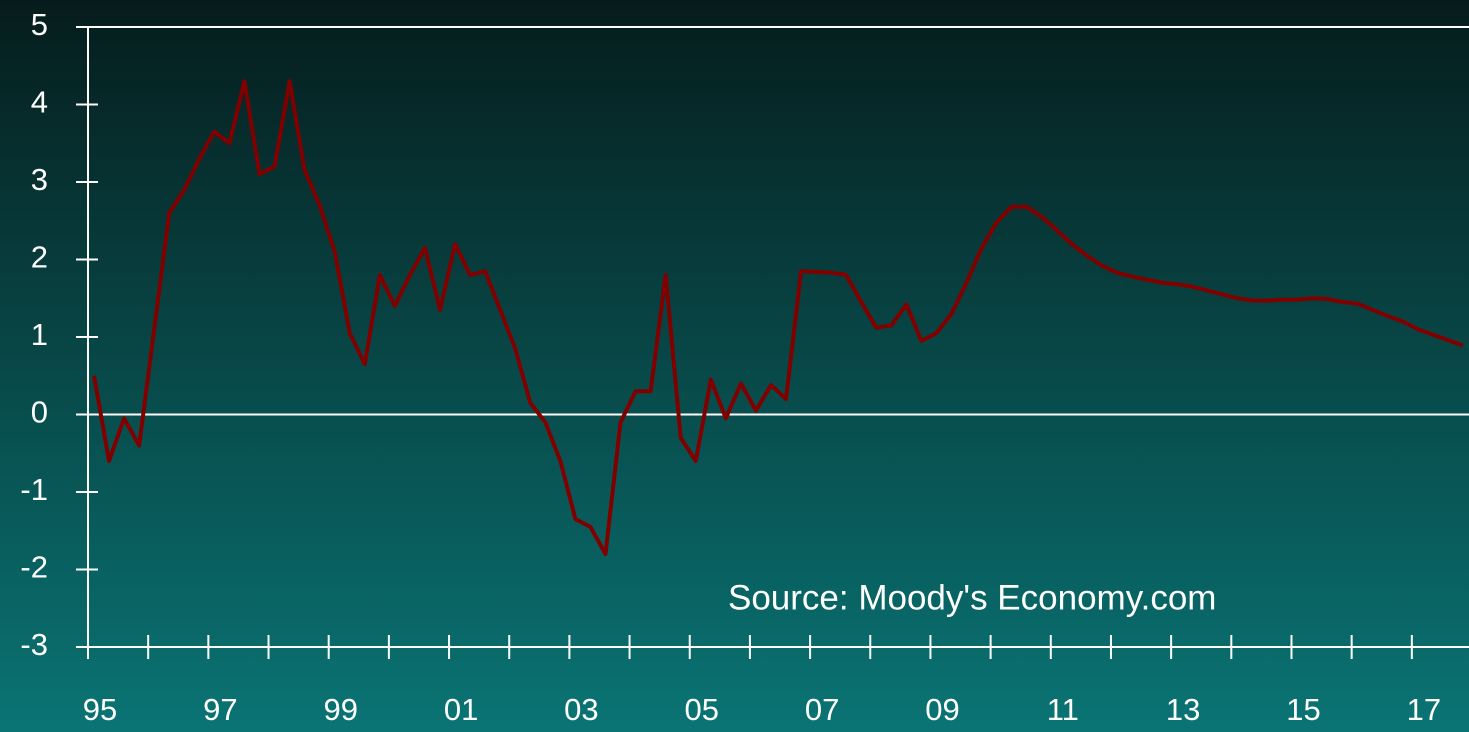 Image resolution: width=1469 pixels, height=732 pixels. I want to click on x-tick-label: 09, so click(942, 709).